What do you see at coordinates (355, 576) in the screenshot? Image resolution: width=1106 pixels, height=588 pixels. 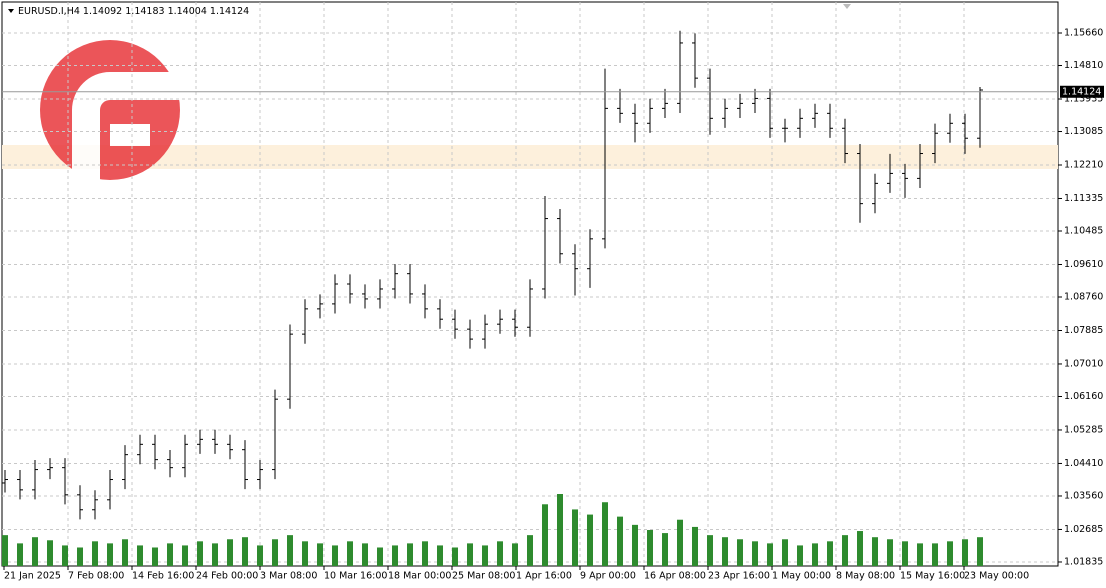 I see `x-tick-label: 10 Mar 16:00` at bounding box center [355, 576].